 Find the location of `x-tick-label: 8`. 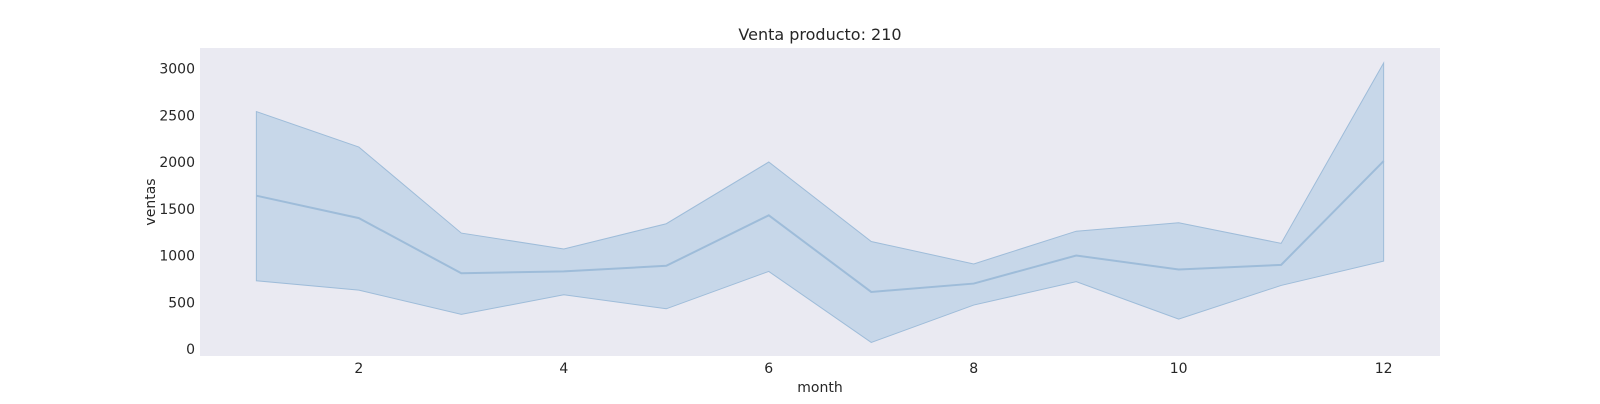

x-tick-label: 8 is located at coordinates (973, 369).